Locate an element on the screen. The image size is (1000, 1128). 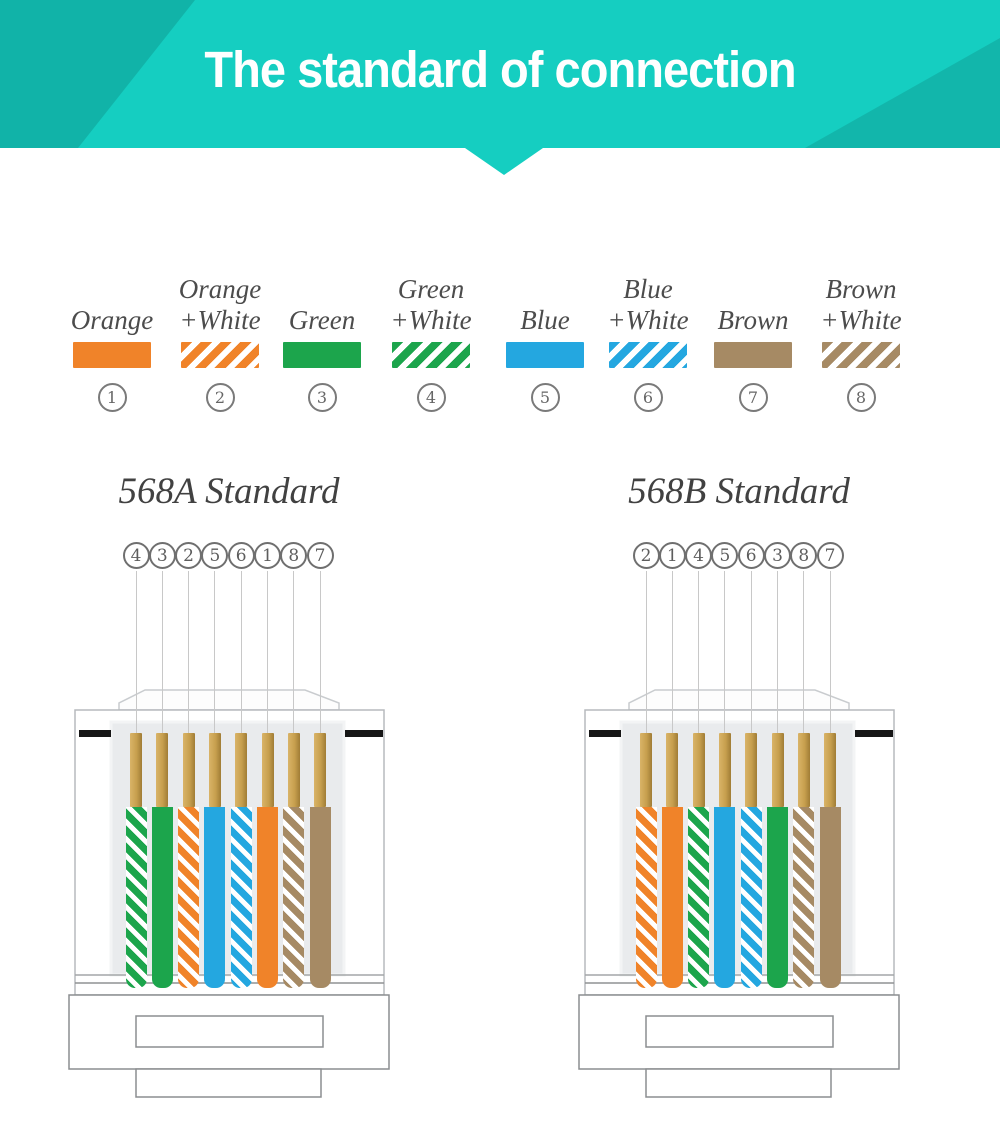
legend-item-brown-white: Brown +White 8 is located at coordinates (861, 330).